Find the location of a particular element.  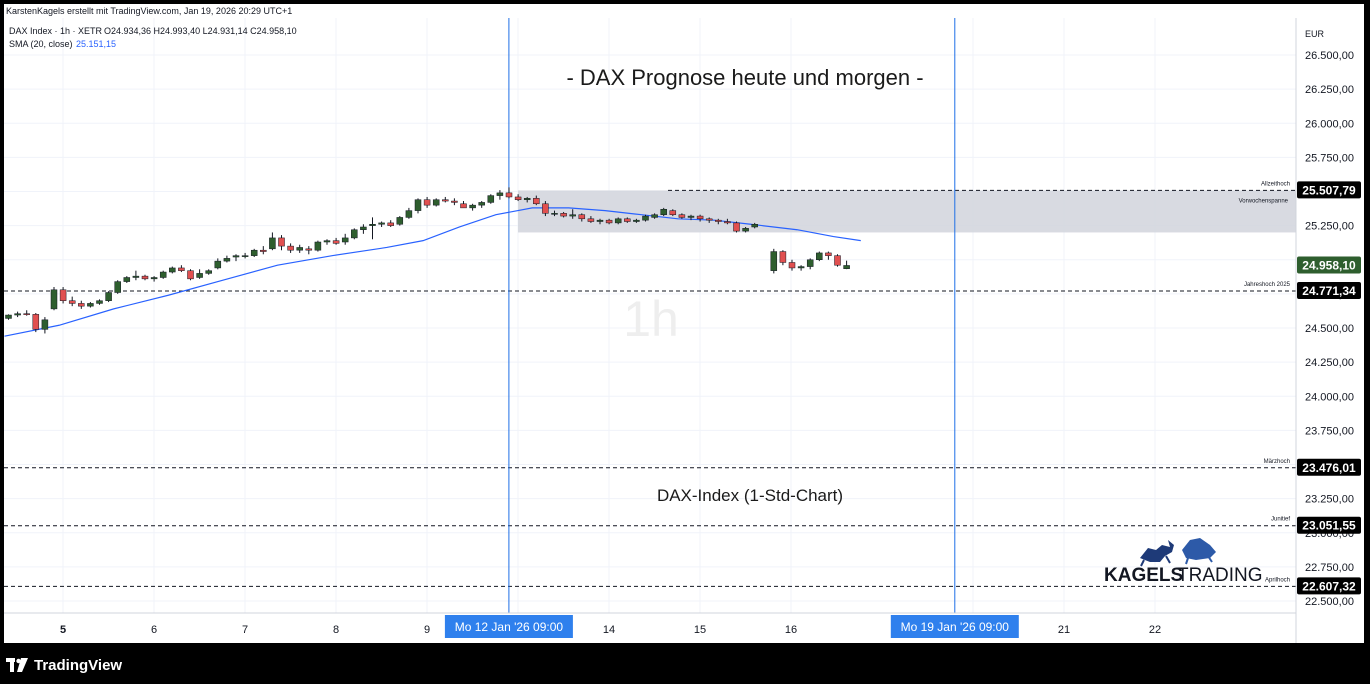

tradingview-wordmark: TradingView is located at coordinates (78, 665).